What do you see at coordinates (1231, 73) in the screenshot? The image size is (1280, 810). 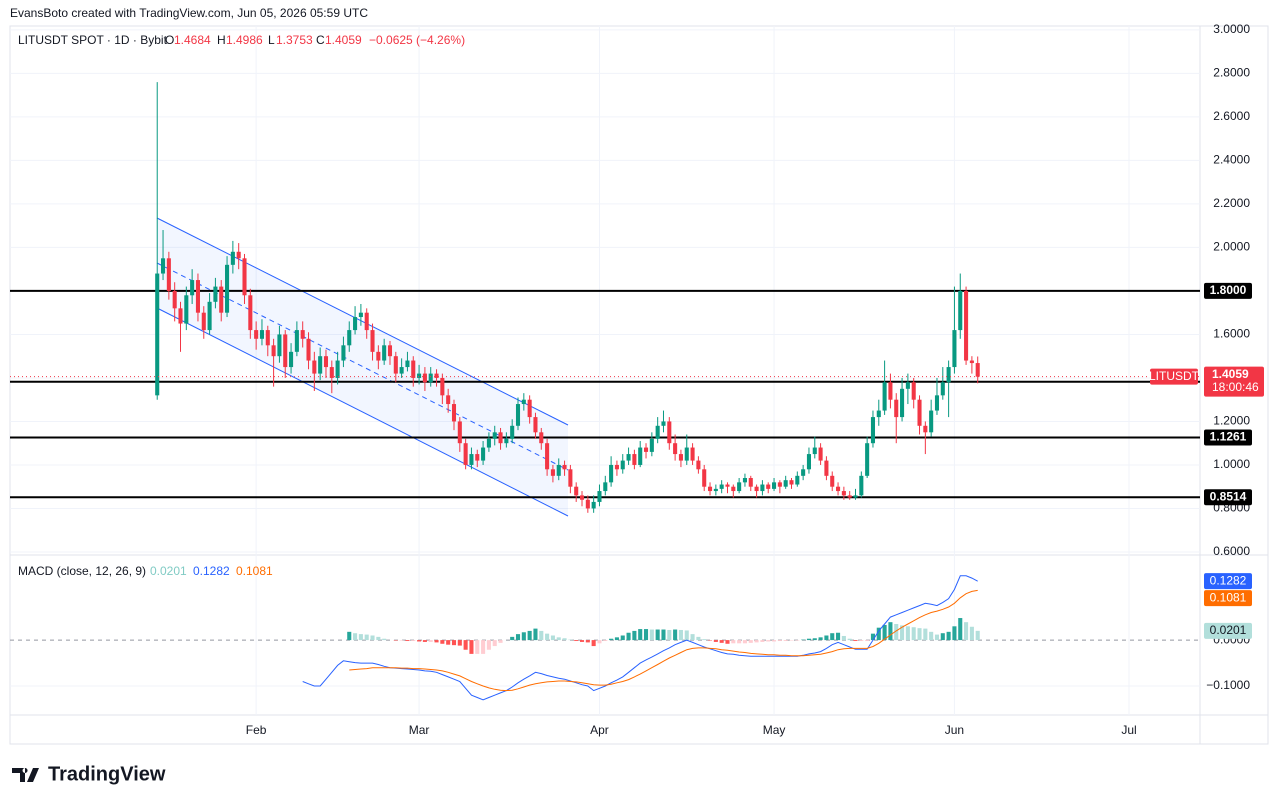 I see `y-tick-label: 2.8000` at bounding box center [1231, 73].